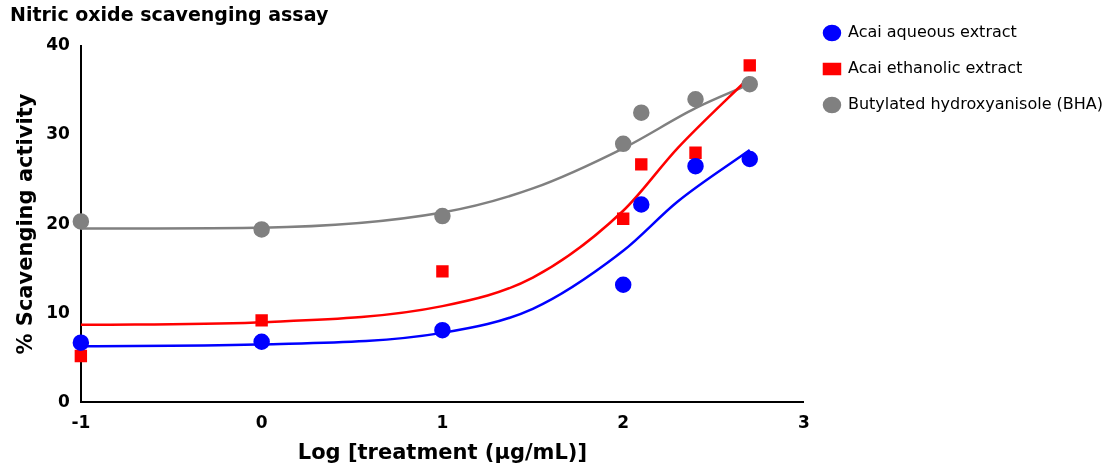 This screenshot has width=1117, height=475. Describe the element at coordinates (935, 68) in the screenshot. I see `legend-label: Acai ethanolic extract` at that location.